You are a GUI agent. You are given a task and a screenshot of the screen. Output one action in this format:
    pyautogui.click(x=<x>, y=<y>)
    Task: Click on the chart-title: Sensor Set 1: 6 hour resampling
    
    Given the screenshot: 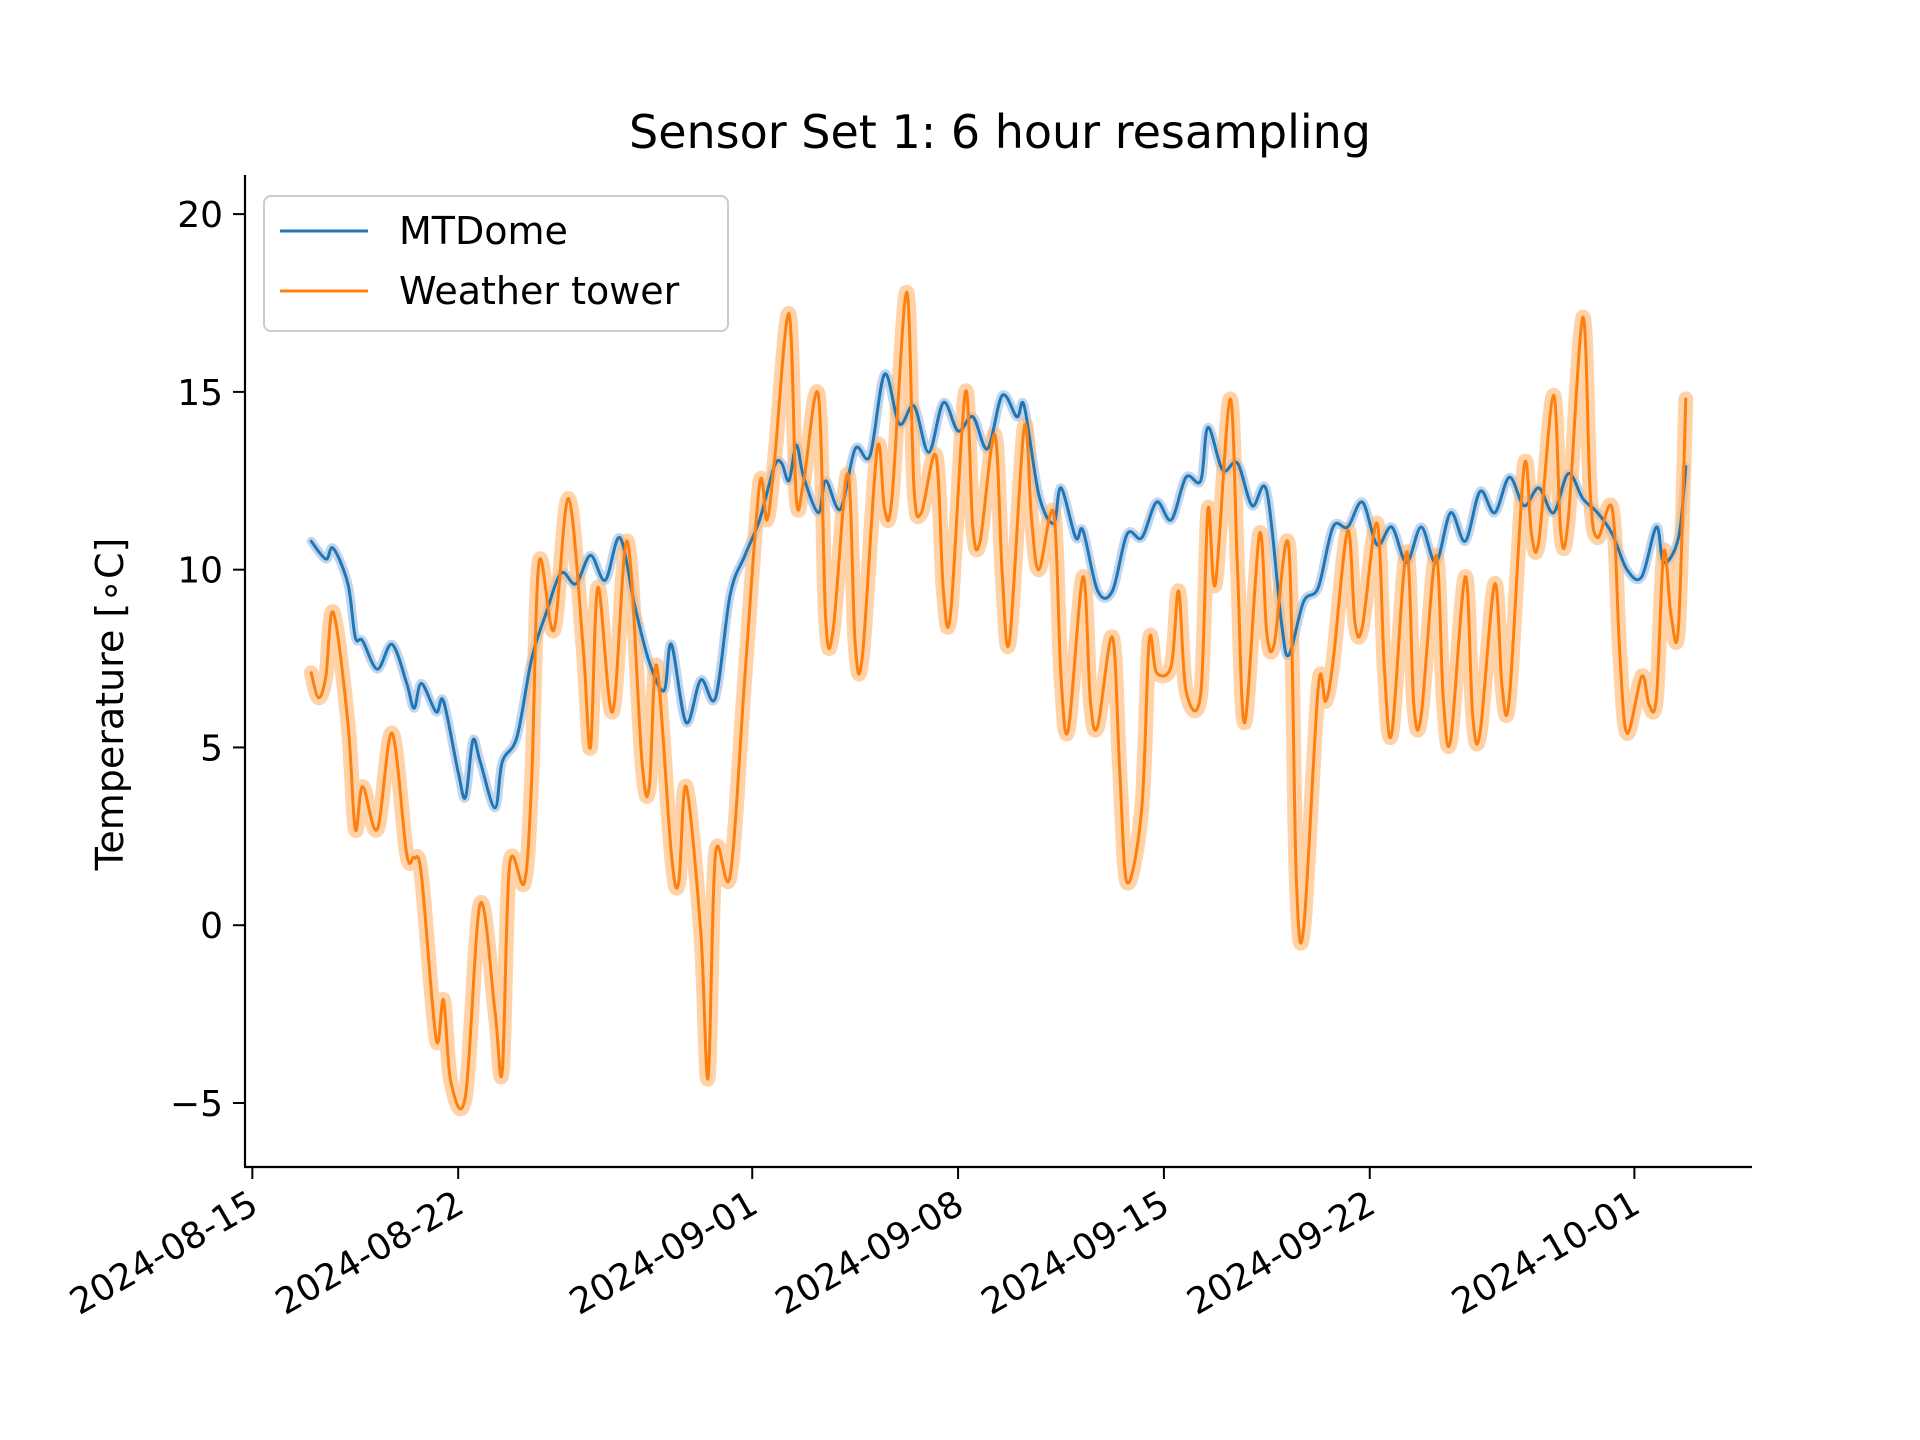 What is the action you would take?
    pyautogui.click(x=1000, y=132)
    